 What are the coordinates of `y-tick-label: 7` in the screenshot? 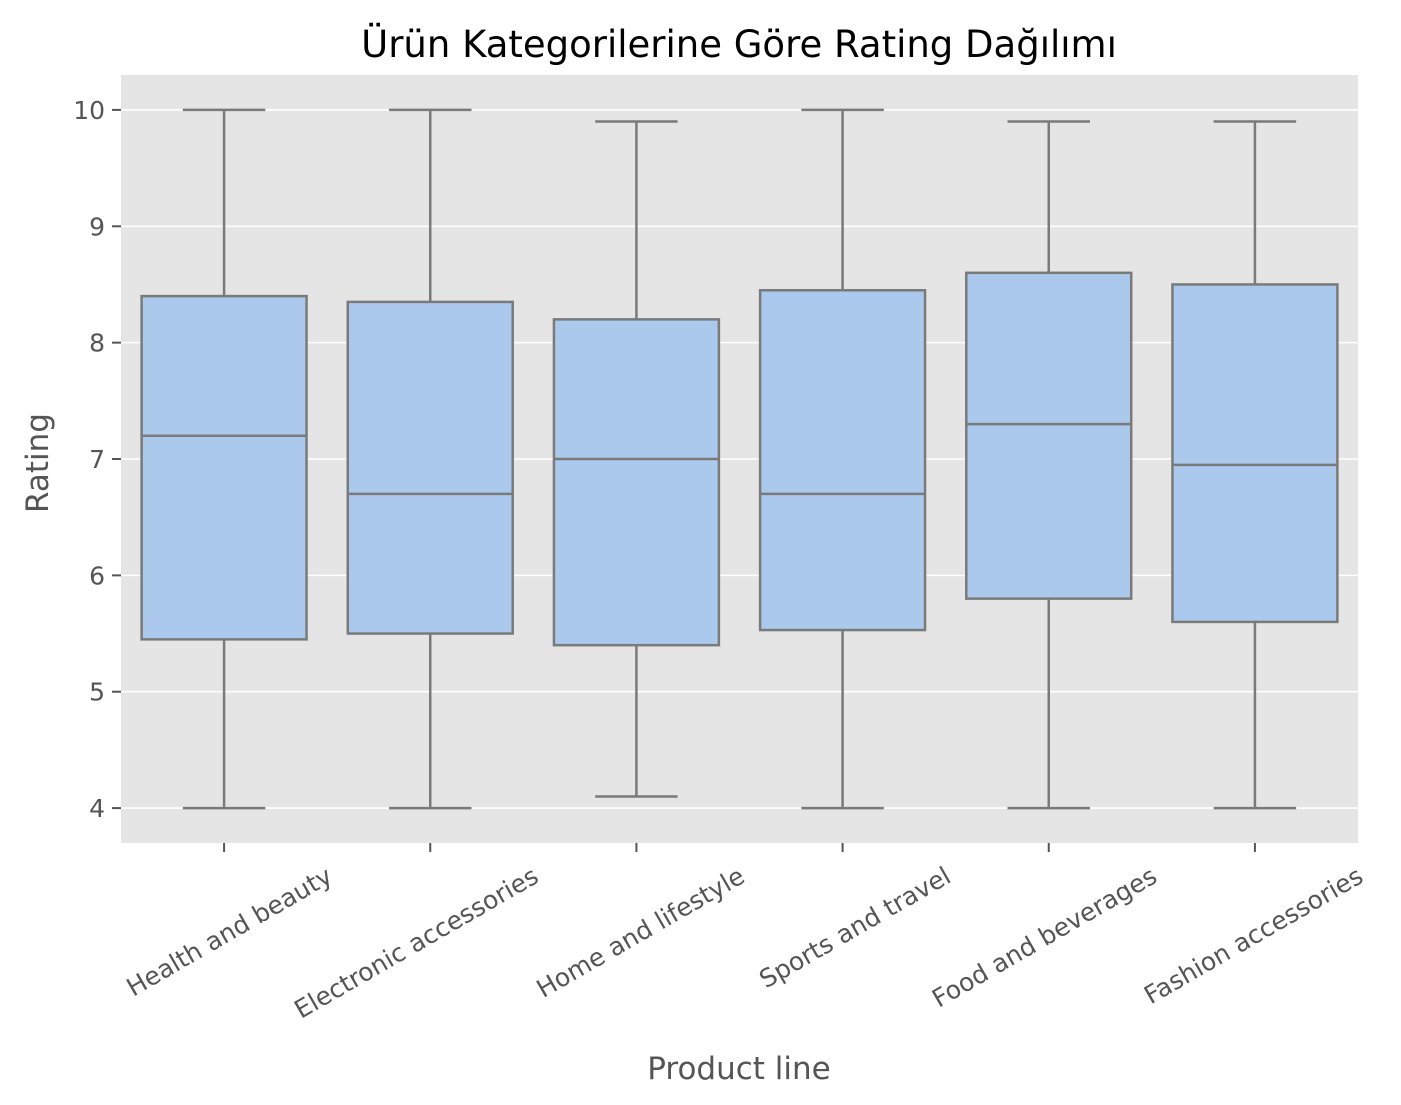 It's located at (97, 459).